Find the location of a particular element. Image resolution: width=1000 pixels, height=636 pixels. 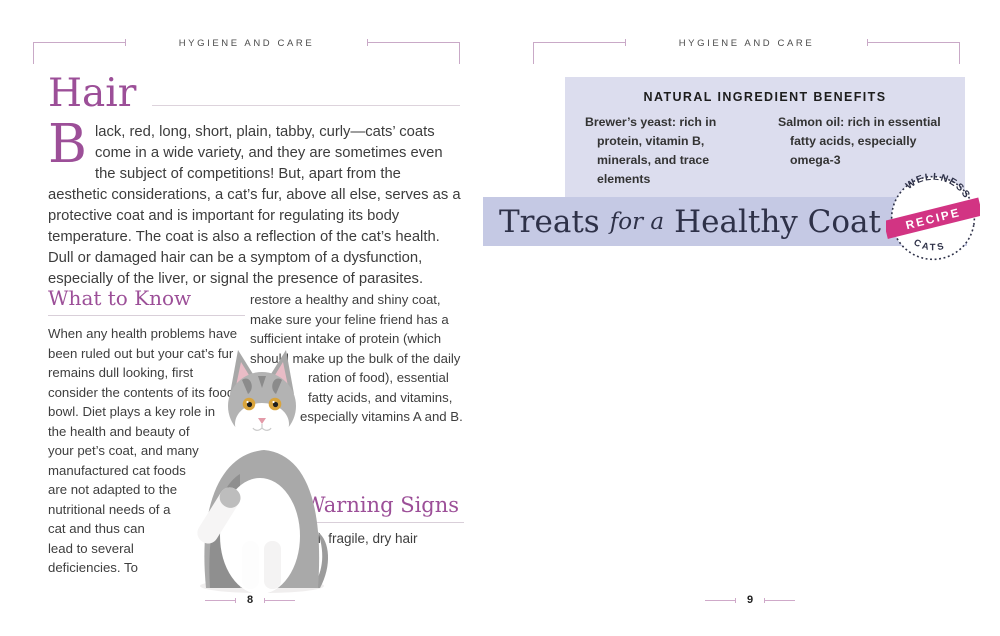

section-heading-what-to-know: What to Know is located at coordinates (146, 301).